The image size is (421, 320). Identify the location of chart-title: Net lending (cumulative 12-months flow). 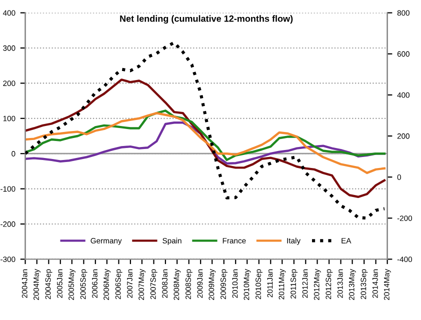
(206, 19).